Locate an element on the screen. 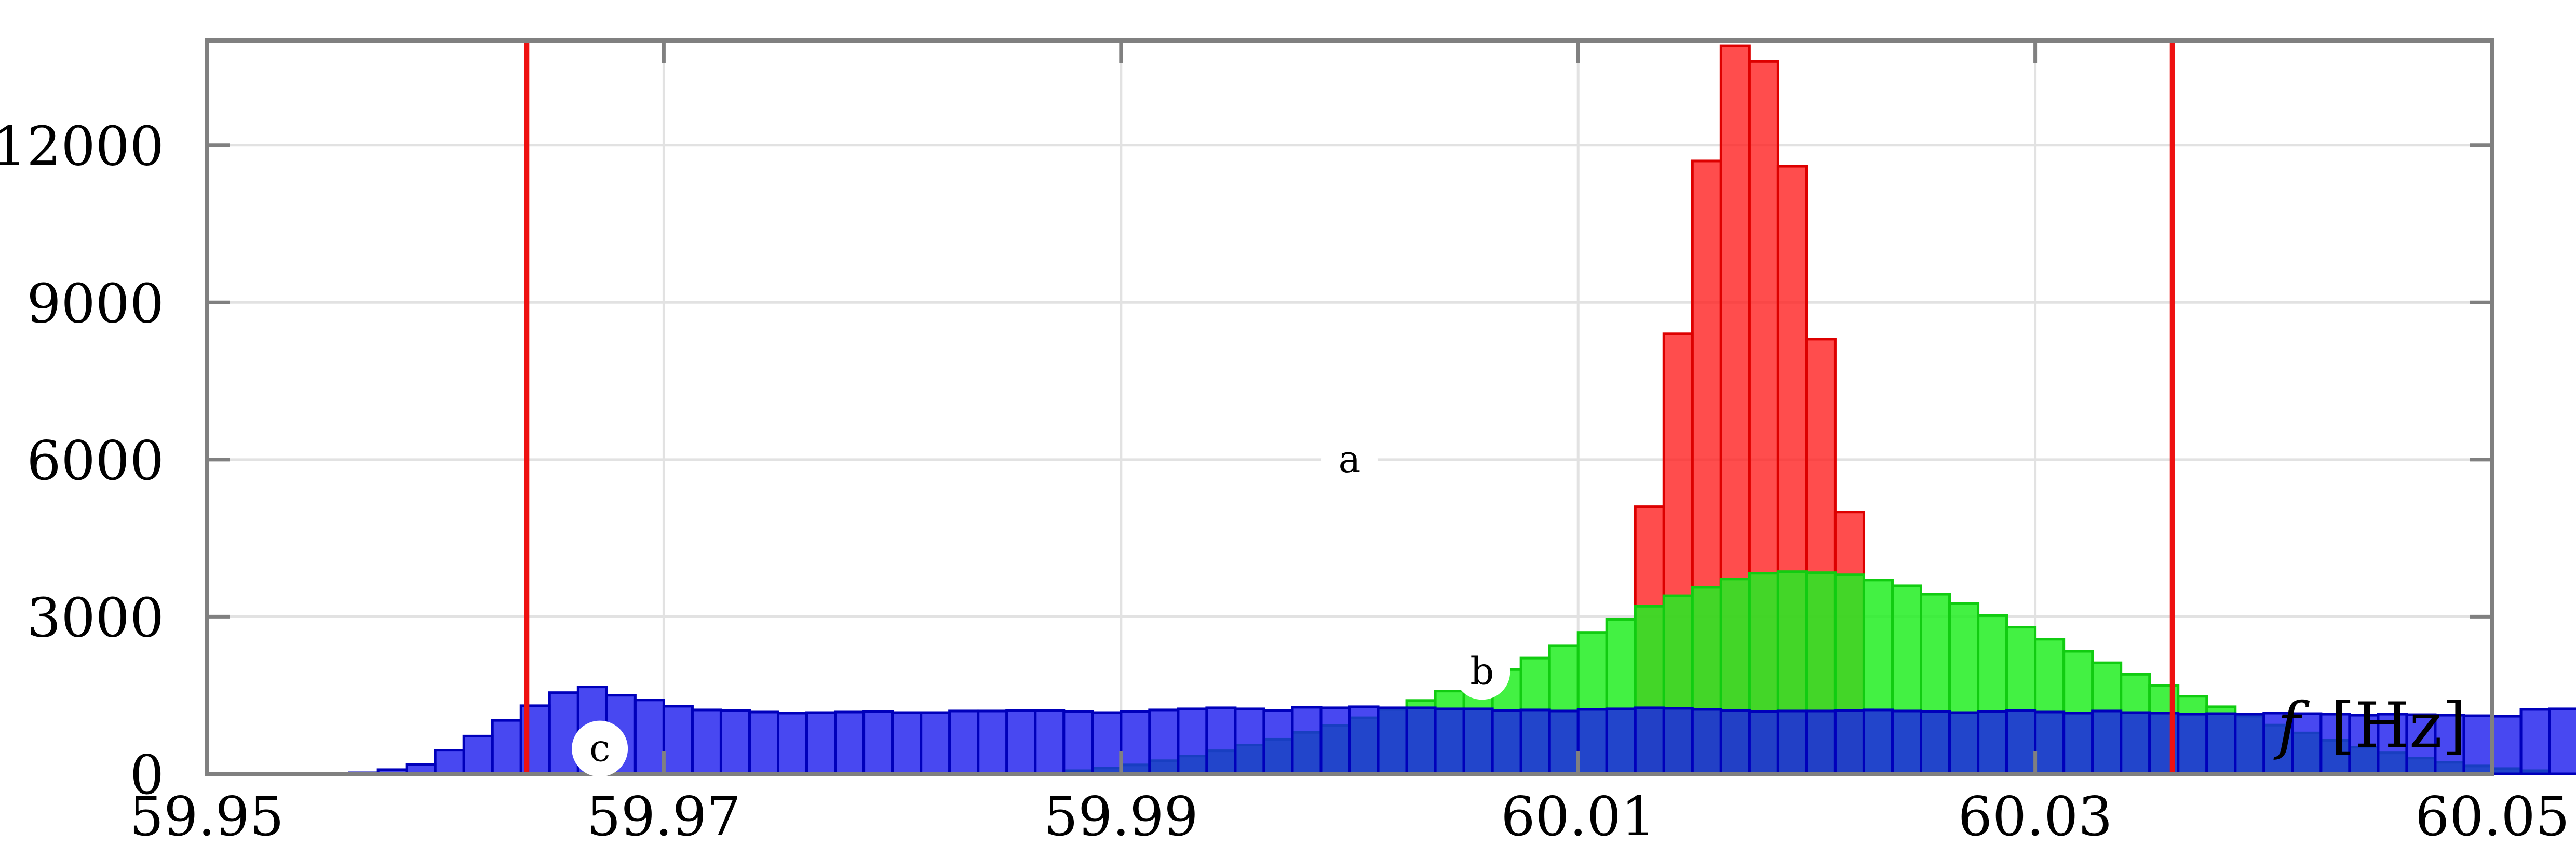 This screenshot has width=2576, height=859. x-axis-unit: [Hz] is located at coordinates (2398, 726).